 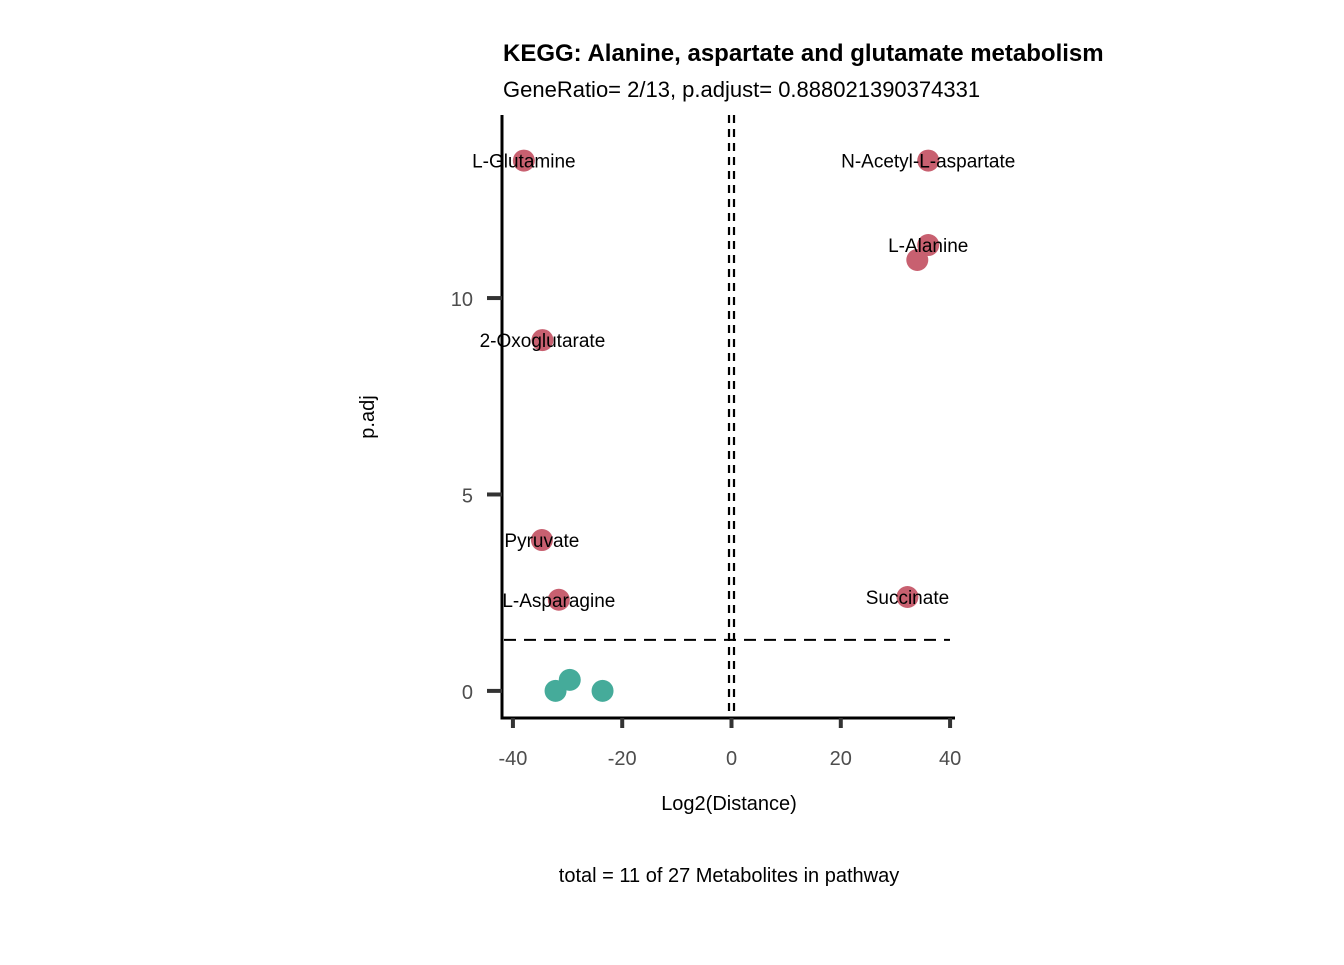 I want to click on point-label: 2-Oxoglutarate, so click(x=543, y=341).